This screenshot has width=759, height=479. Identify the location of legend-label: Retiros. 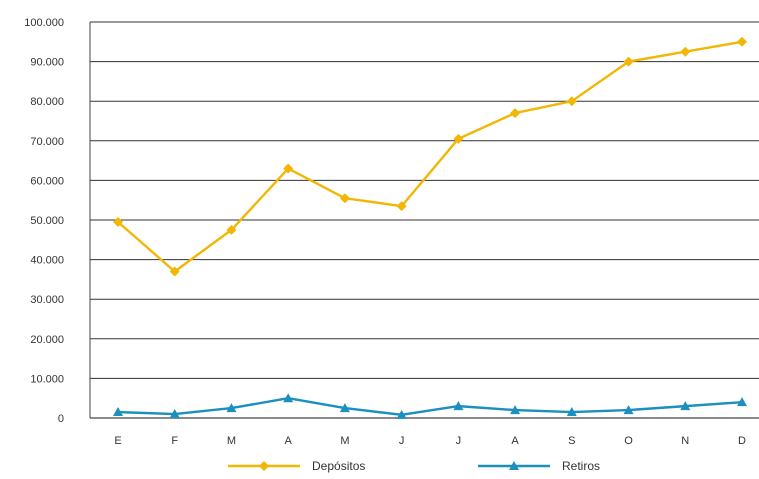
(581, 466).